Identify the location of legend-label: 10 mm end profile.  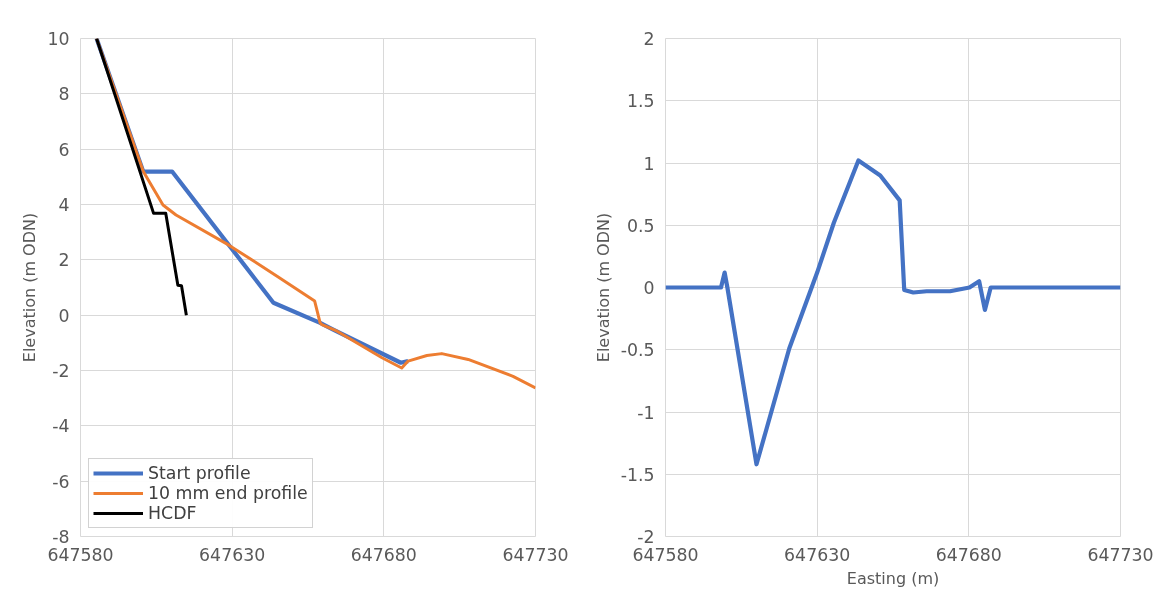
(228, 493).